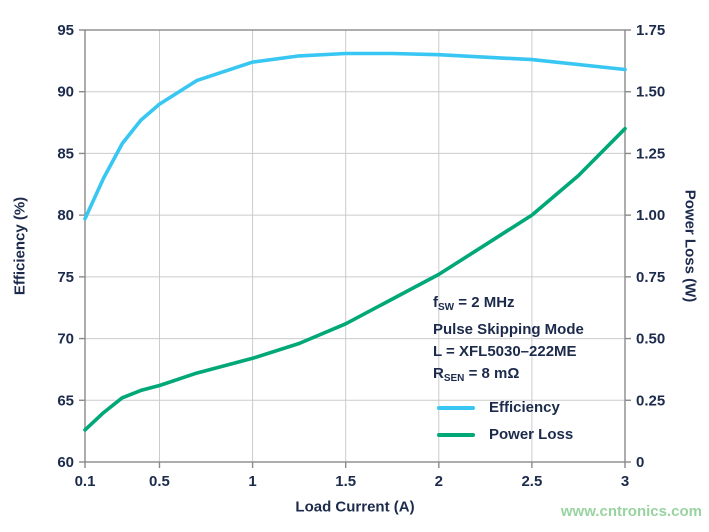 The image size is (709, 532). What do you see at coordinates (454, 378) in the screenshot?
I see `annotation-subscript: SEN` at bounding box center [454, 378].